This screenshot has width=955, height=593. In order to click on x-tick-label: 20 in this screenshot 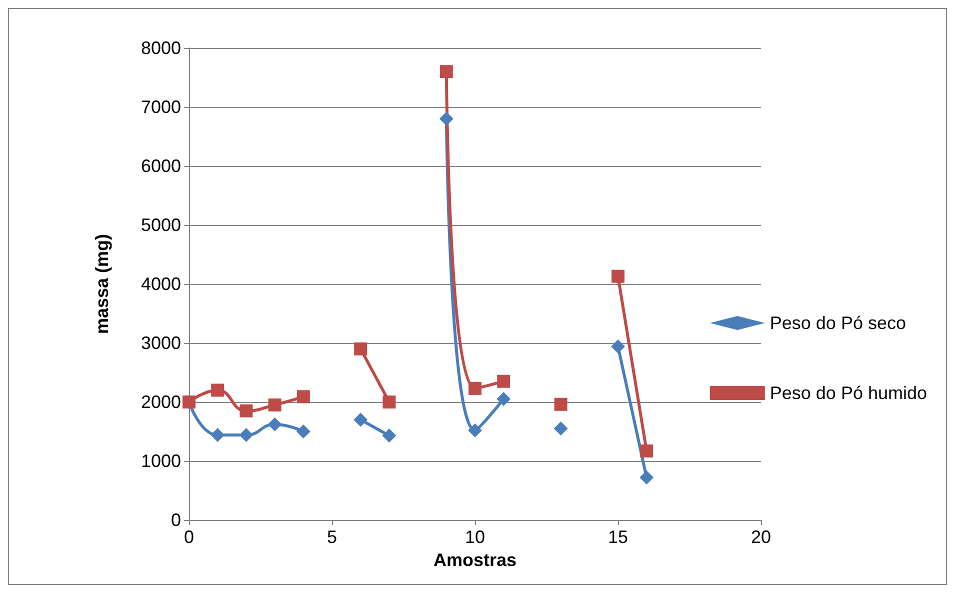, I will do `click(761, 537)`.